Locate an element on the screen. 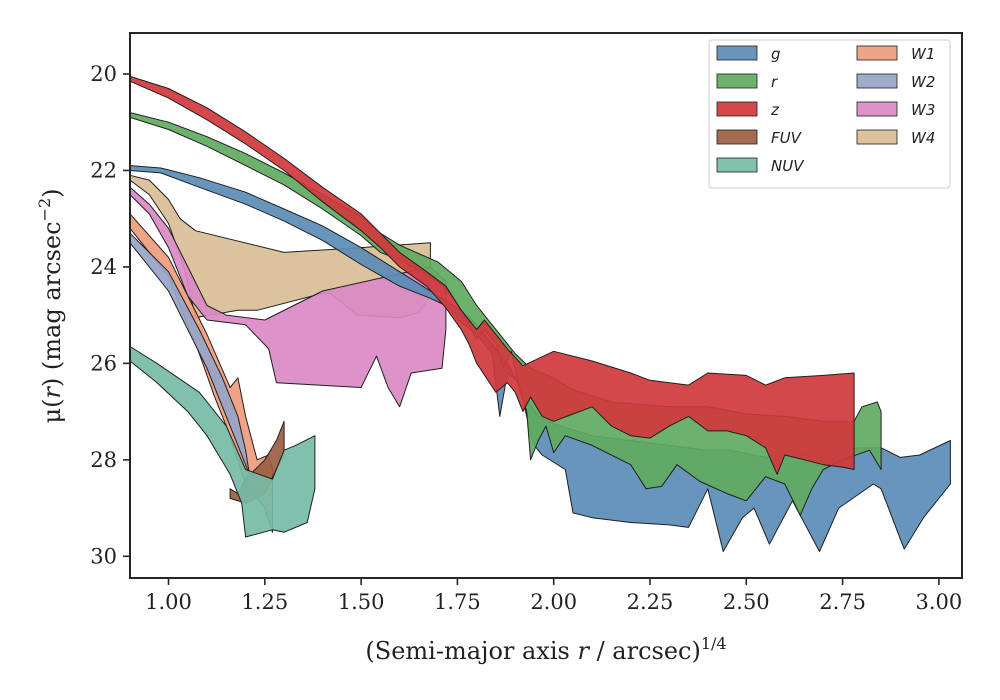  legend-swatch-W1 is located at coordinates (877, 53).